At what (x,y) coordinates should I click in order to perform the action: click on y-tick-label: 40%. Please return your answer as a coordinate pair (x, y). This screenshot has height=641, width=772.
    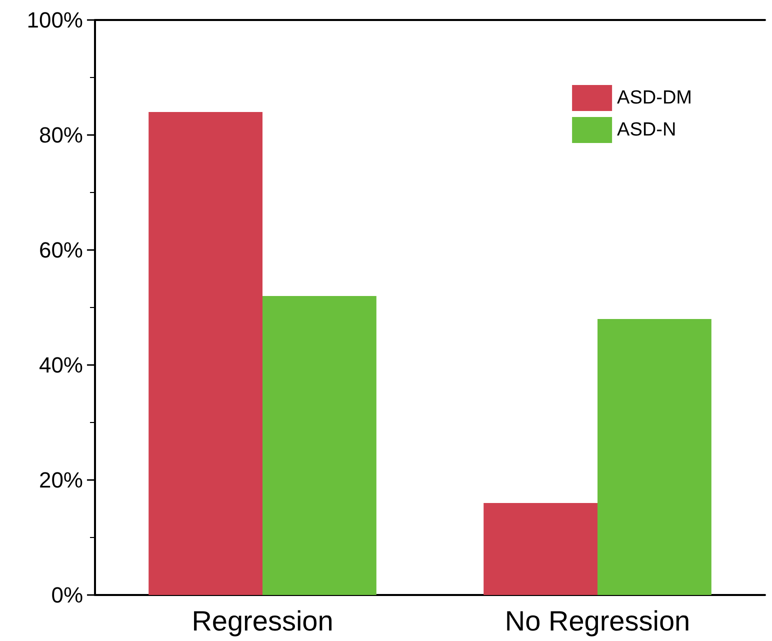
    Looking at the image, I should click on (60, 365).